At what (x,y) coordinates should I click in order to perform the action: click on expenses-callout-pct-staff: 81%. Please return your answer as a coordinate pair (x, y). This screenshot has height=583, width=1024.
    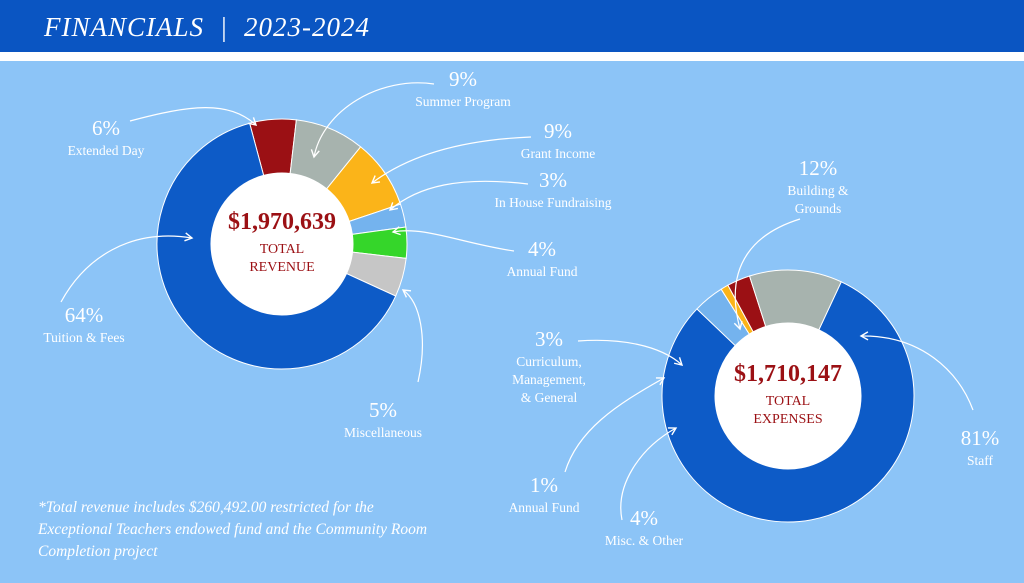
    Looking at the image, I should click on (980, 438).